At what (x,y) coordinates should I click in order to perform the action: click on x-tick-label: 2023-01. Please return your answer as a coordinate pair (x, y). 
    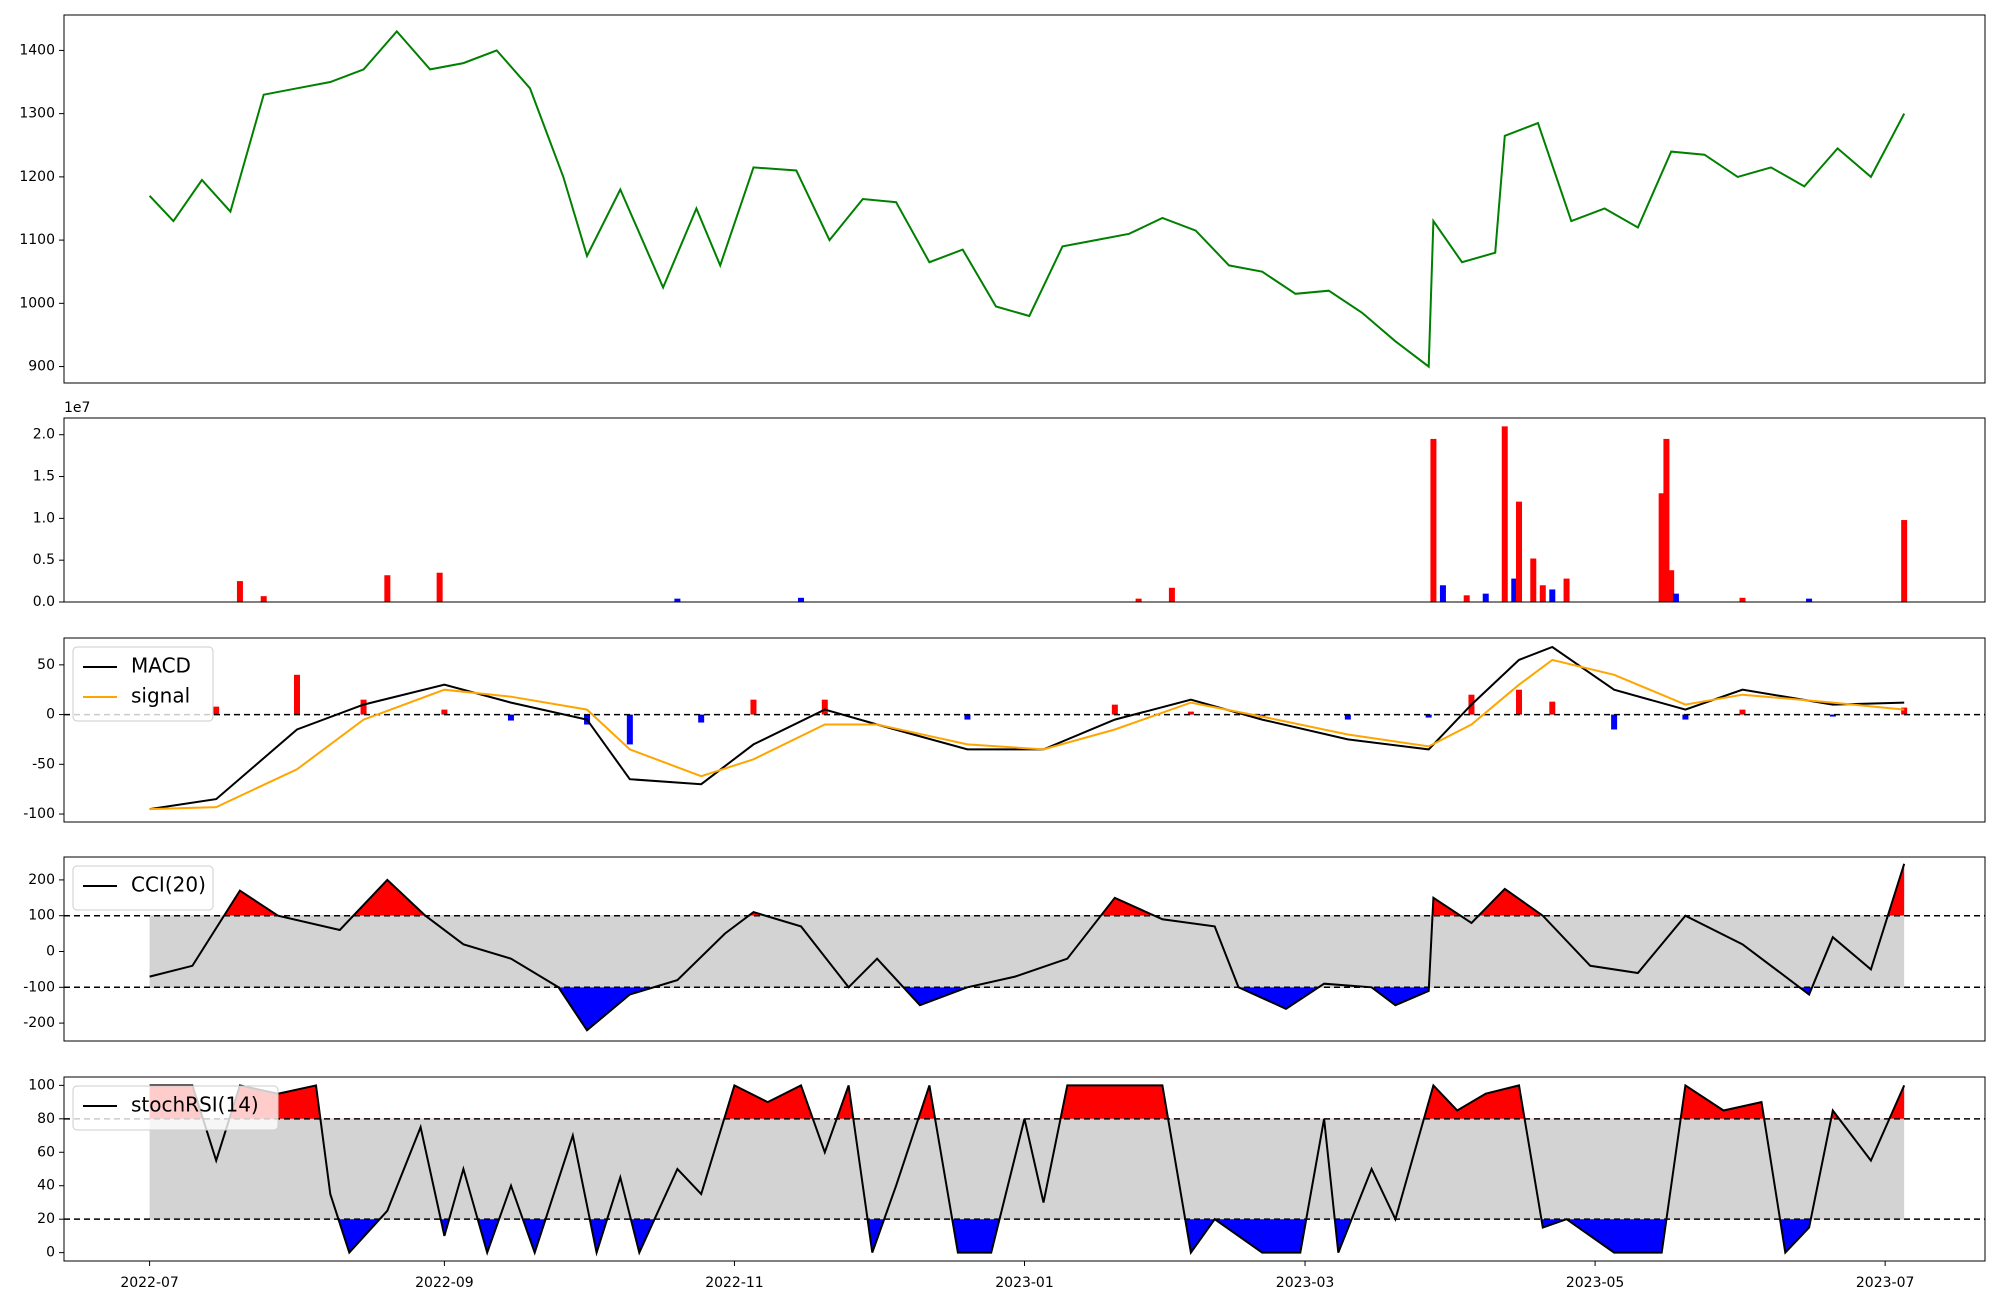
    Looking at the image, I should click on (1024, 1283).